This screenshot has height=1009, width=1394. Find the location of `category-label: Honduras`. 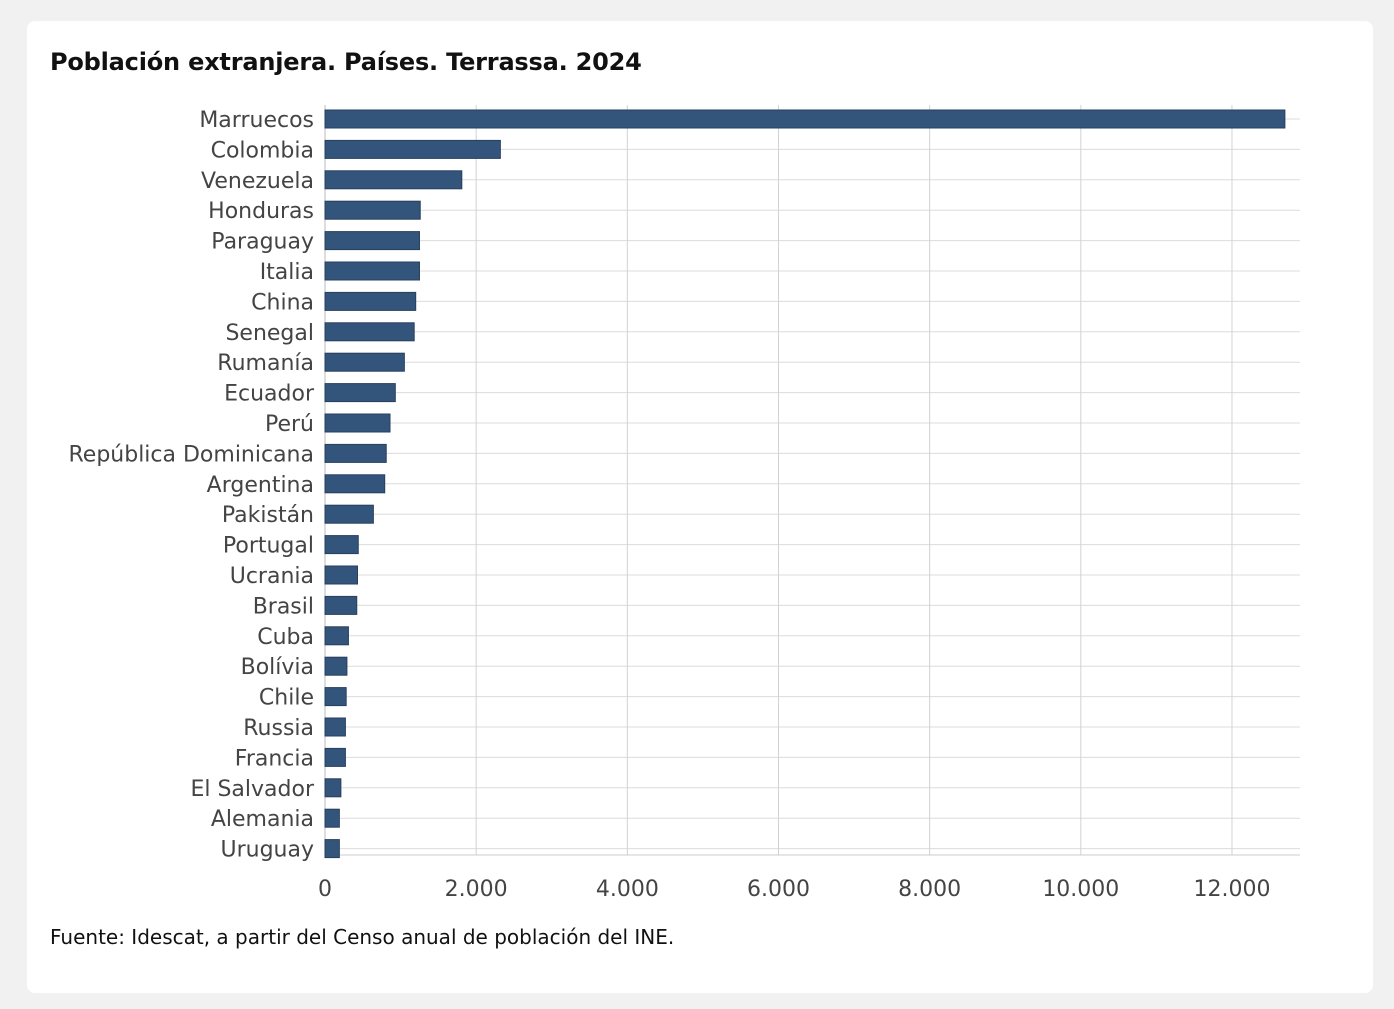

category-label: Honduras is located at coordinates (261, 211).